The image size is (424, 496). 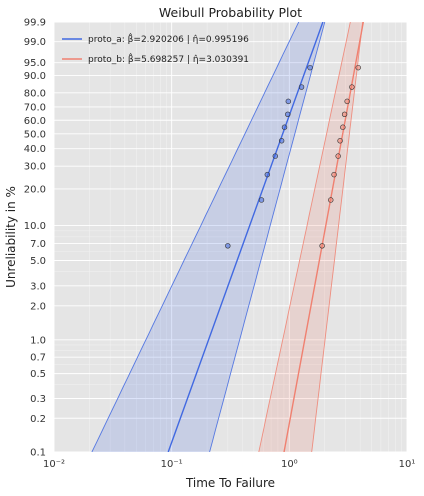 What do you see at coordinates (35, 226) in the screenshot?
I see `y-tick-label: 10.0` at bounding box center [35, 226].